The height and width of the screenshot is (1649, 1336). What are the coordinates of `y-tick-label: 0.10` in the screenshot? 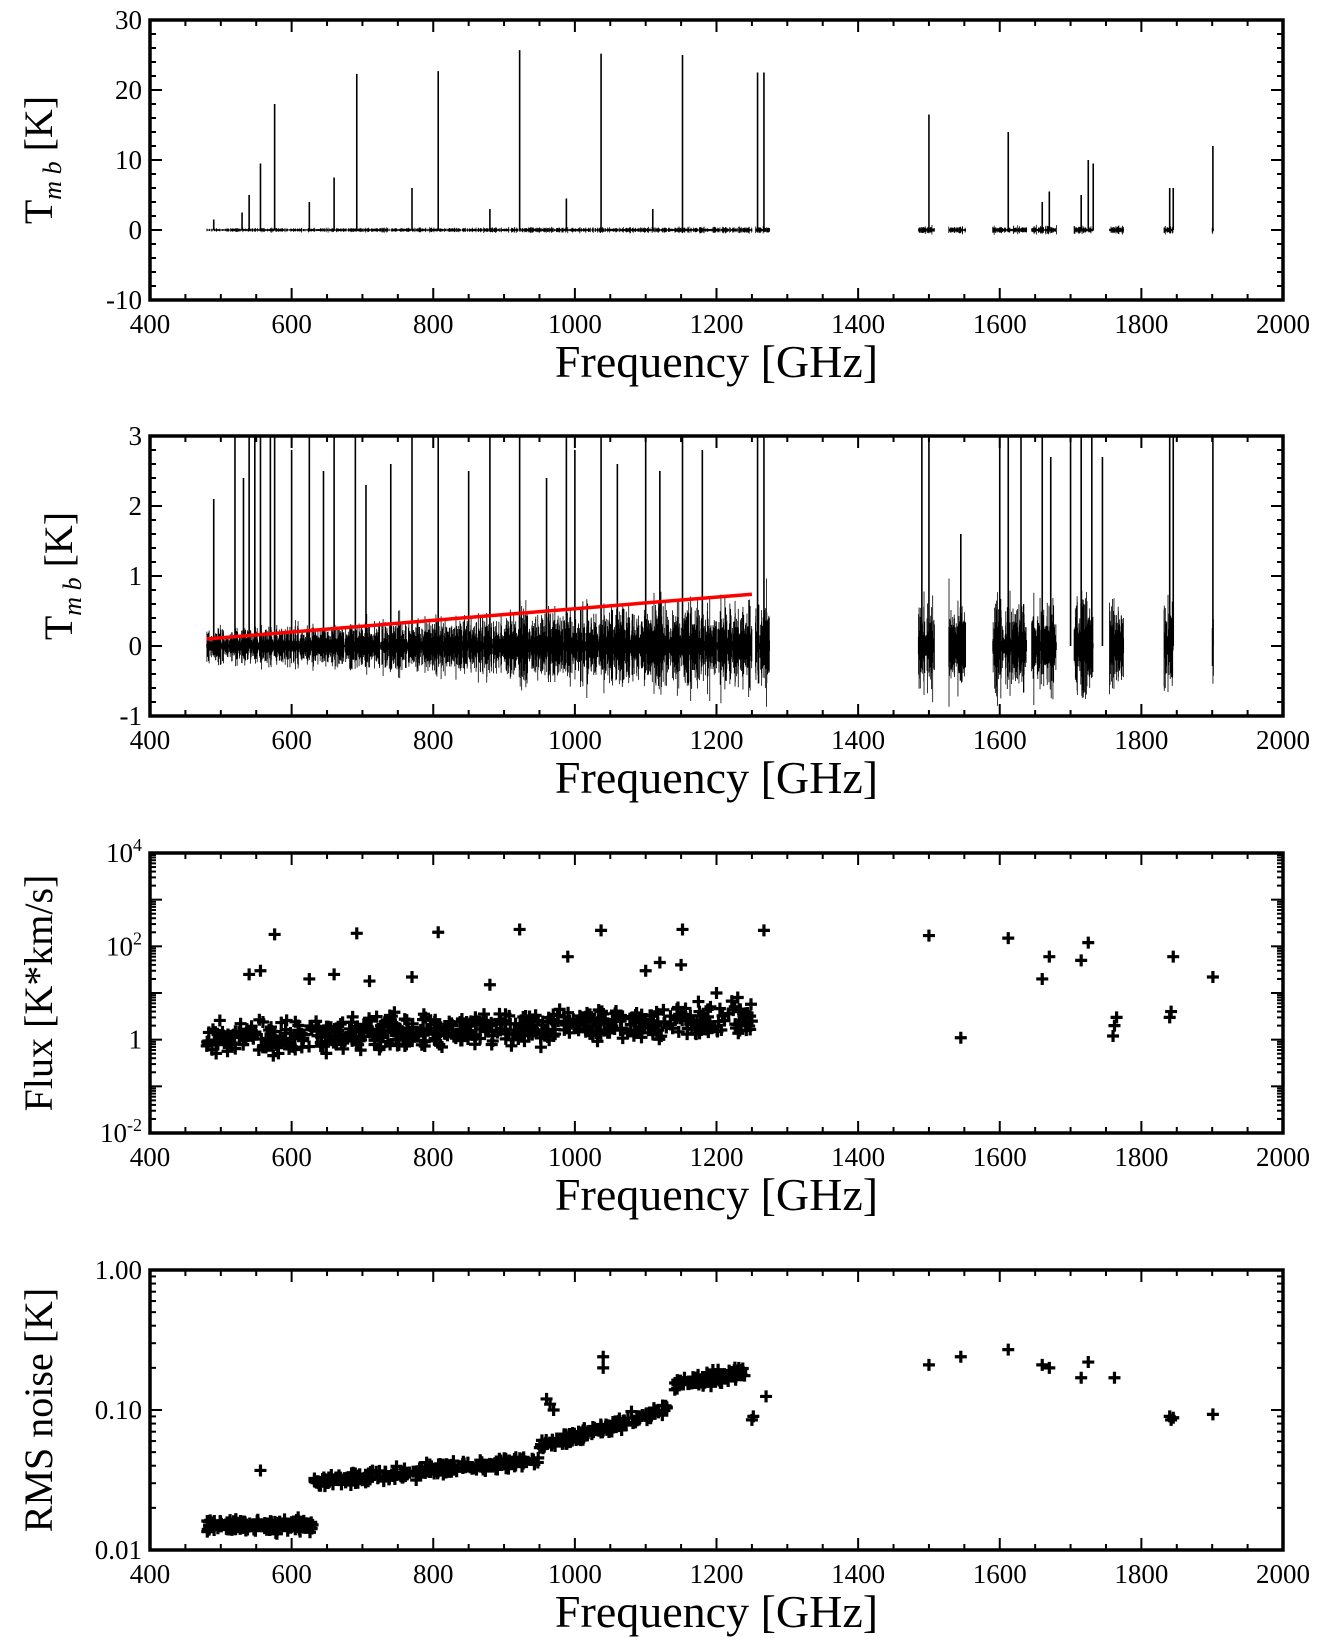 It's located at (118, 1410).